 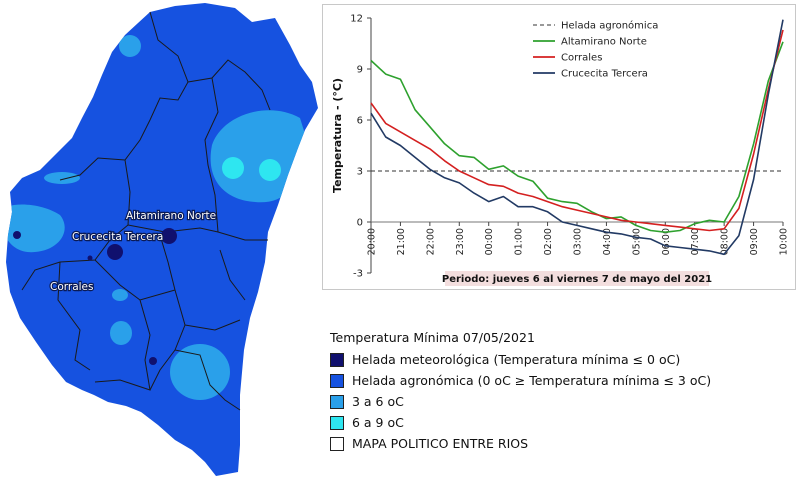 What do you see at coordinates (90, 258) in the screenshot?
I see `frost-spot-small` at bounding box center [90, 258].